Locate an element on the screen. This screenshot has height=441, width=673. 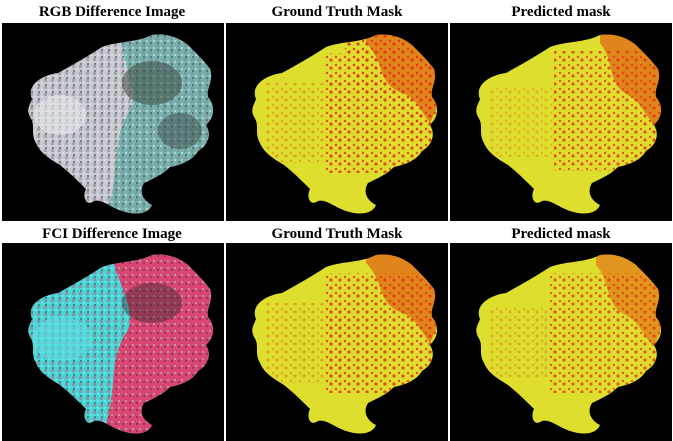
title-predicted-1: Predicted mask is located at coordinates (561, 12).